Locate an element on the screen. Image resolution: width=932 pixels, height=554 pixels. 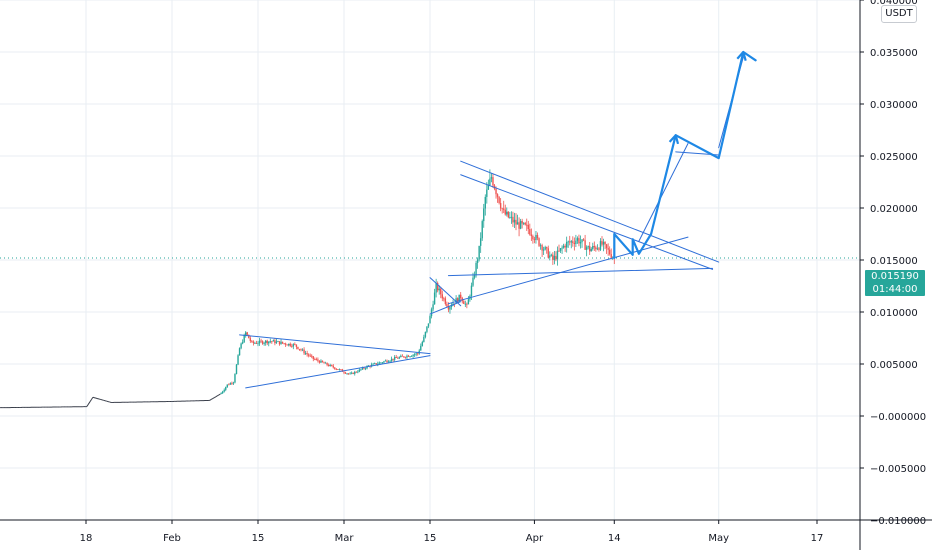
x-tick-label: 18 is located at coordinates (86, 538).